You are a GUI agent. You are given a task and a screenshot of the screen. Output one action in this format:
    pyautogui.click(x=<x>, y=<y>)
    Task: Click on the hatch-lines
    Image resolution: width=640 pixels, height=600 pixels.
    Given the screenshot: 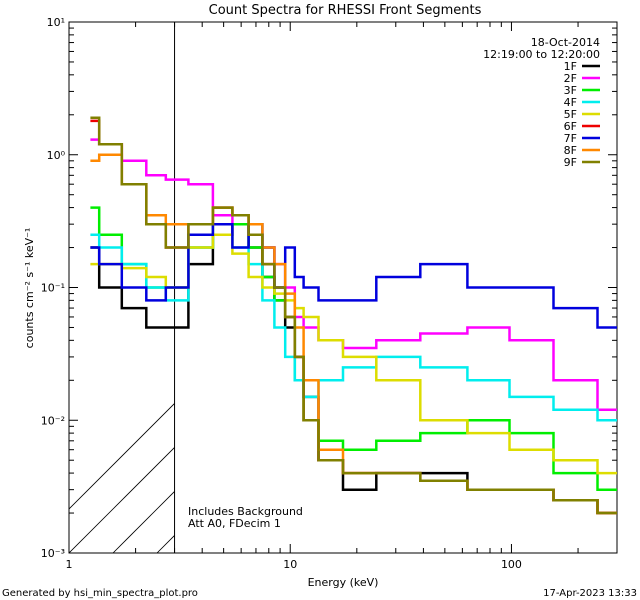 What is the action you would take?
    pyautogui.click(x=122, y=477)
    